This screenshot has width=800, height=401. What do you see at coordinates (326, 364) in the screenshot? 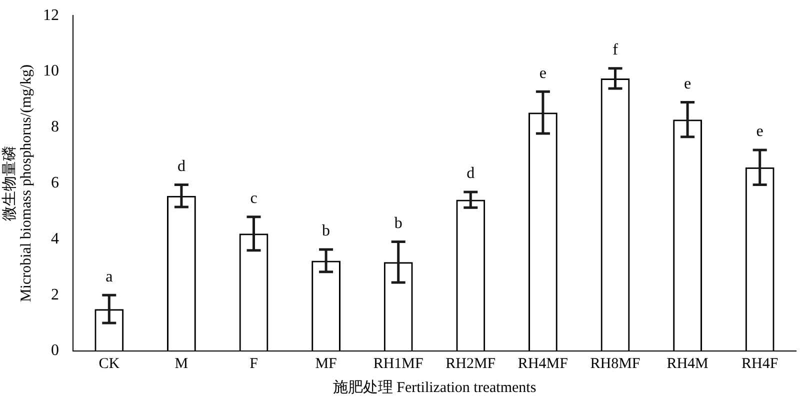
I see `x-tick-label: MF` at bounding box center [326, 364].